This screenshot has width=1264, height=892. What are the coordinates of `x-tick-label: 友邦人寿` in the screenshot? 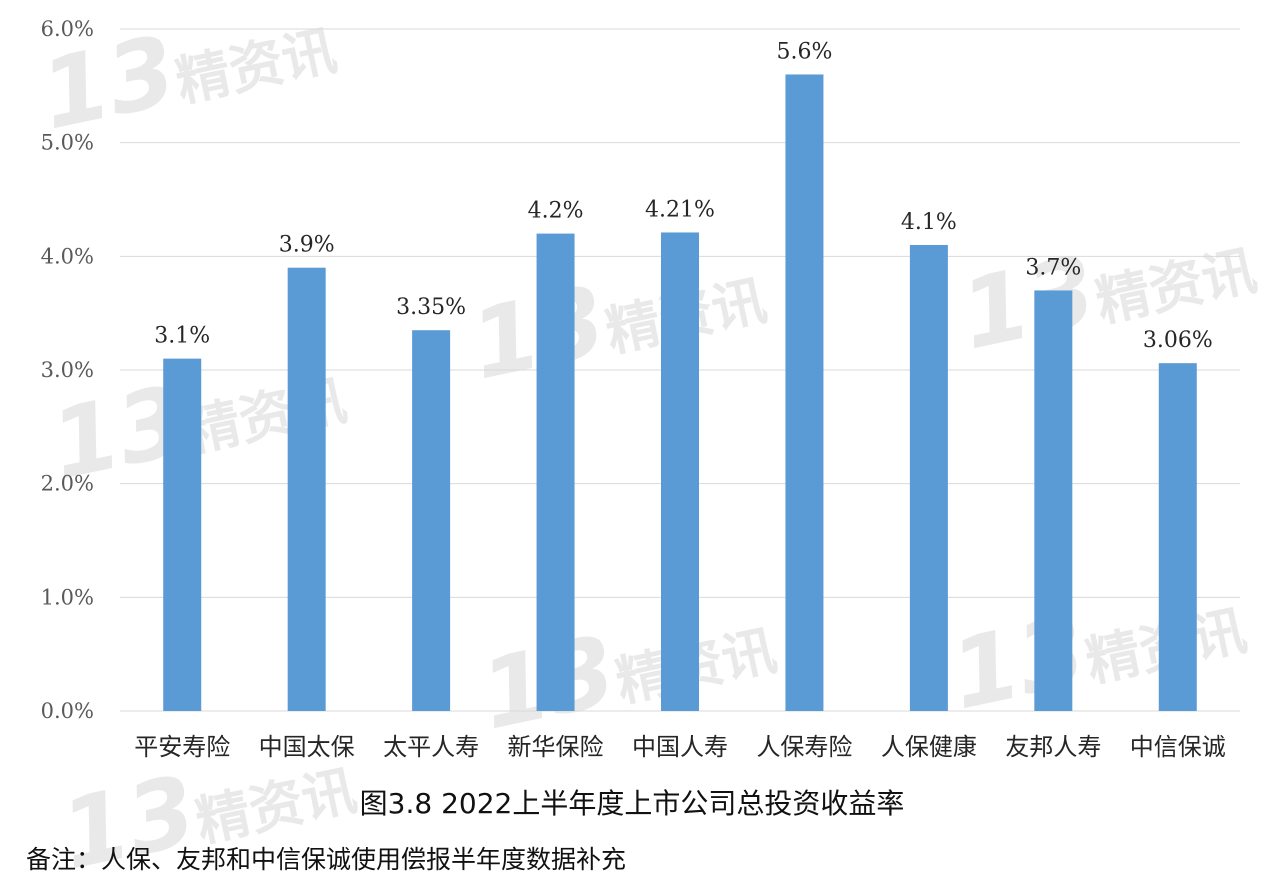 It's located at (1053, 747).